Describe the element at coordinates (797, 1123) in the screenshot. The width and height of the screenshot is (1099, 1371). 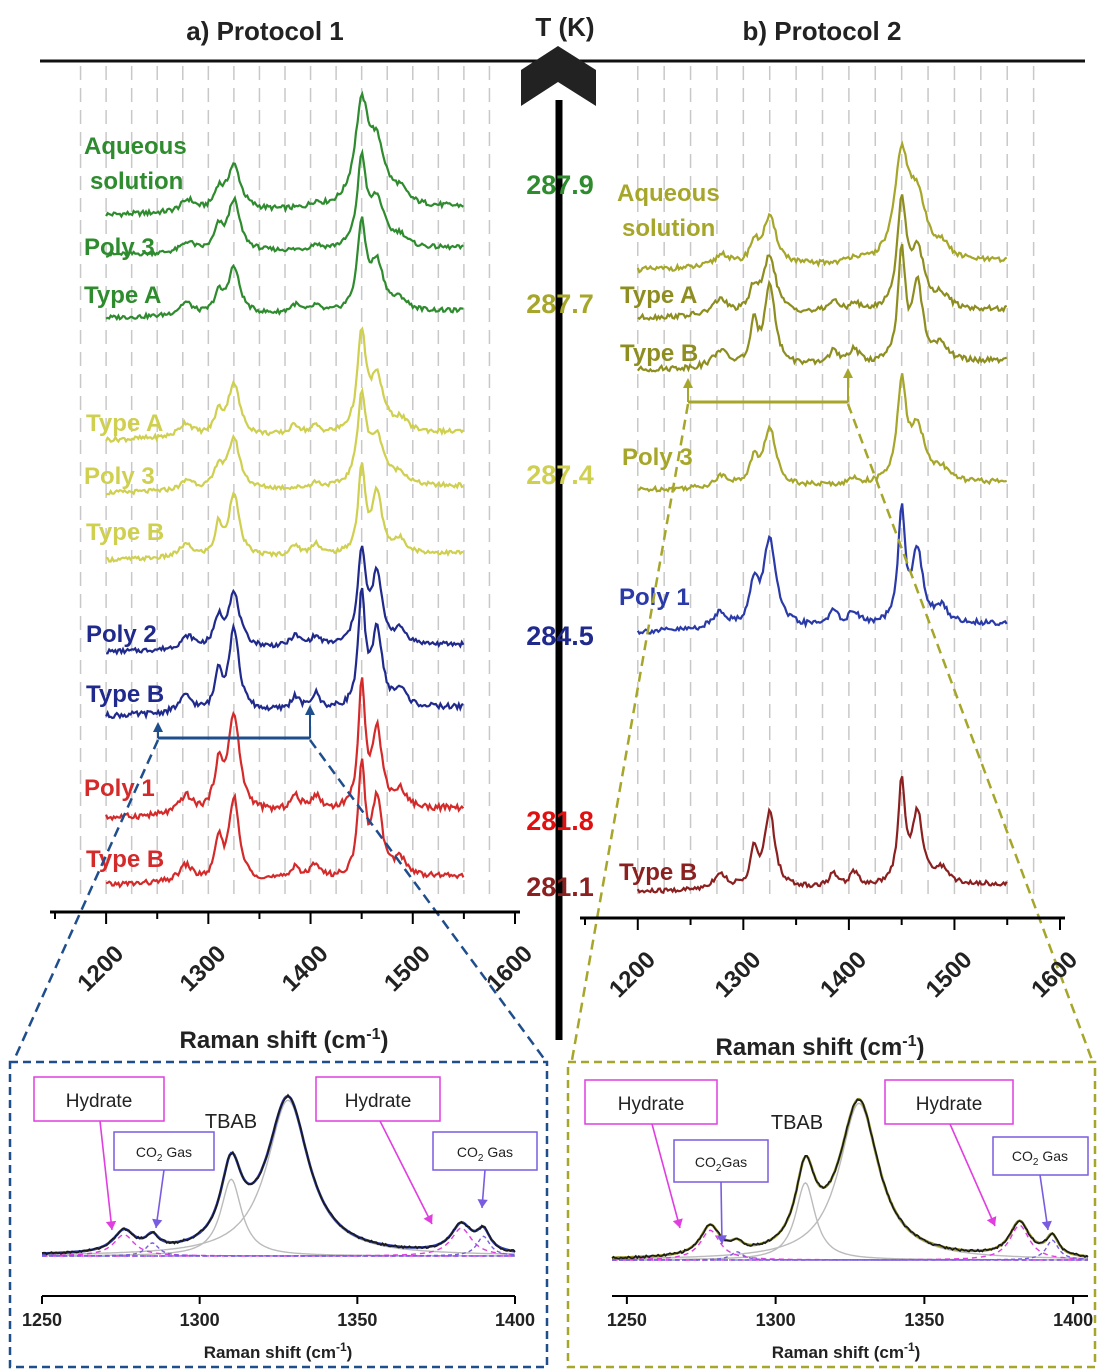
I see `inset-right-tbab-label: TBAB` at that location.